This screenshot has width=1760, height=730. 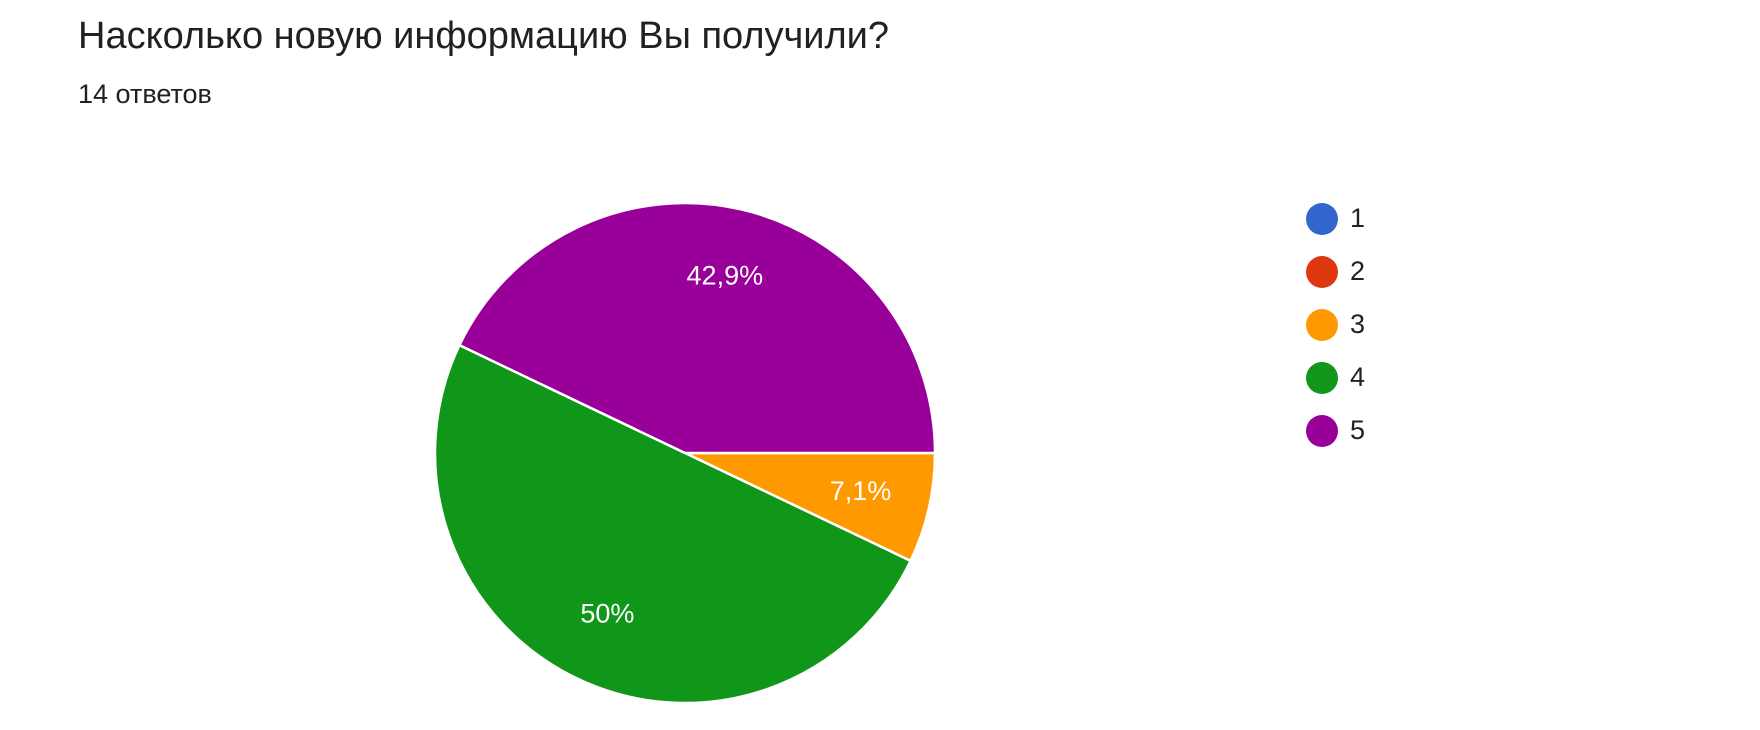 I want to click on legend-label: 2, so click(x=1357, y=271).